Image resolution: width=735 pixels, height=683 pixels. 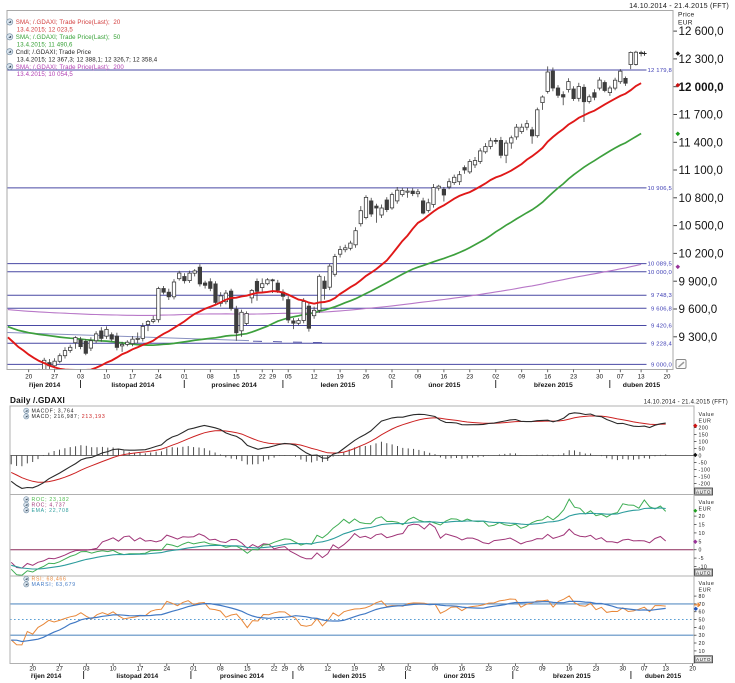 What do you see at coordinates (701, 170) in the screenshot?
I see `svg-text: 11 100,0` at bounding box center [701, 170].